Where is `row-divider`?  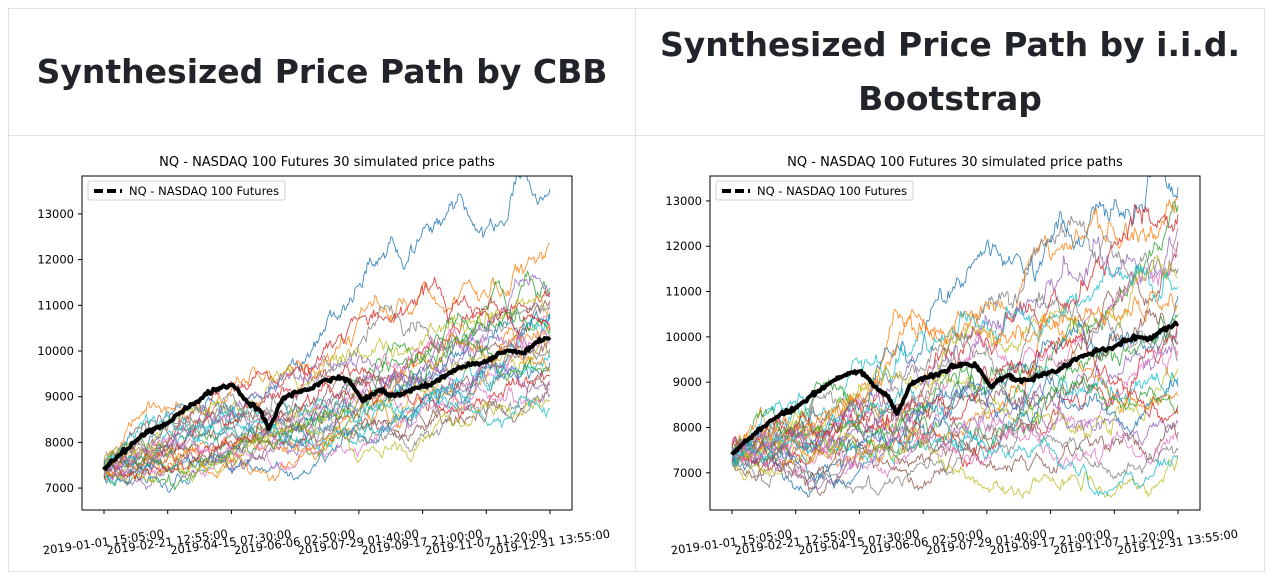 row-divider is located at coordinates (636, 135).